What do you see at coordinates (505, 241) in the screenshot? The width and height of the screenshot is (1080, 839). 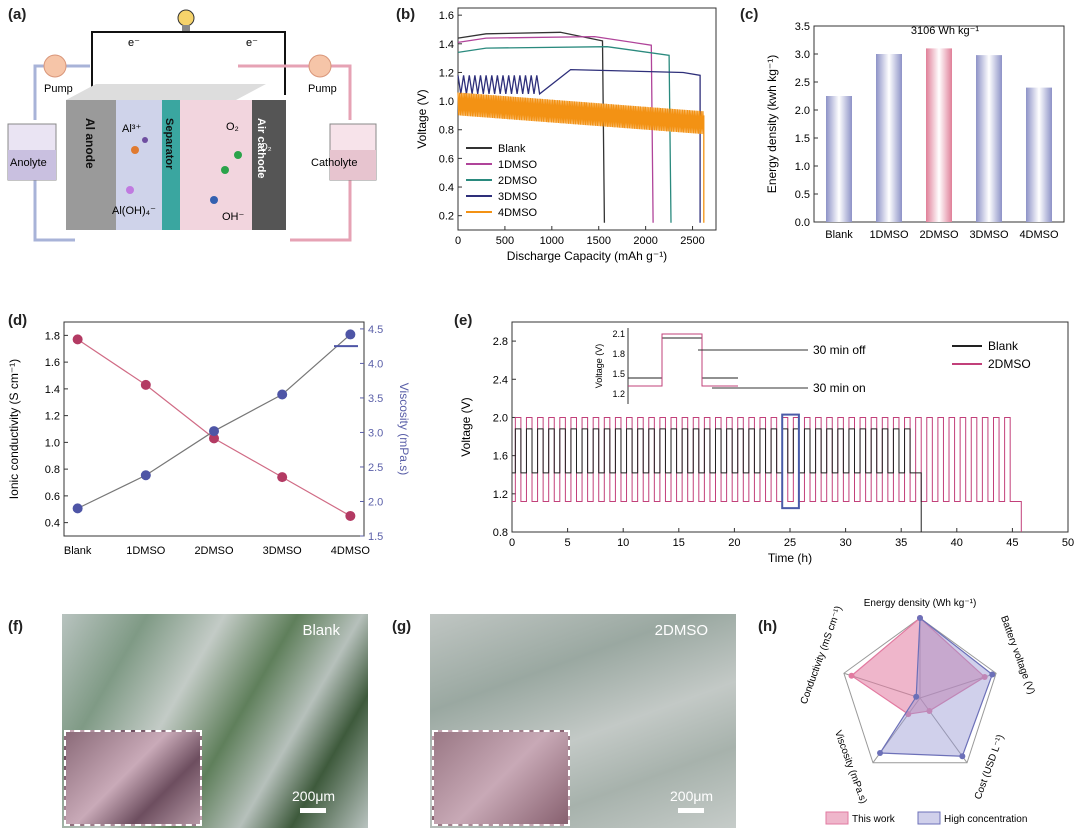 I see `x-tick-label: 500` at bounding box center [505, 241].